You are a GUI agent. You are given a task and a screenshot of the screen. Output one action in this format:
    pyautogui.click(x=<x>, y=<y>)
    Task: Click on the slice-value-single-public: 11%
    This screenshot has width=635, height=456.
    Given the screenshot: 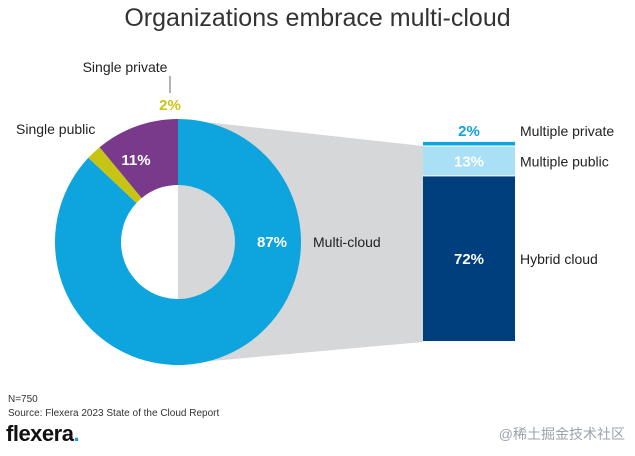 What is the action you would take?
    pyautogui.click(x=135, y=160)
    